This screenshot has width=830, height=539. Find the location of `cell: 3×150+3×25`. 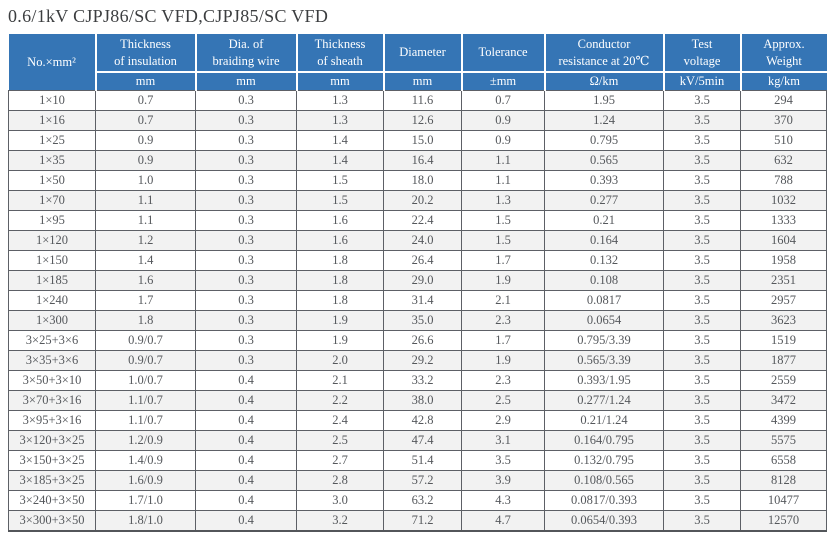

cell: 3×150+3×25 is located at coordinates (52, 460).